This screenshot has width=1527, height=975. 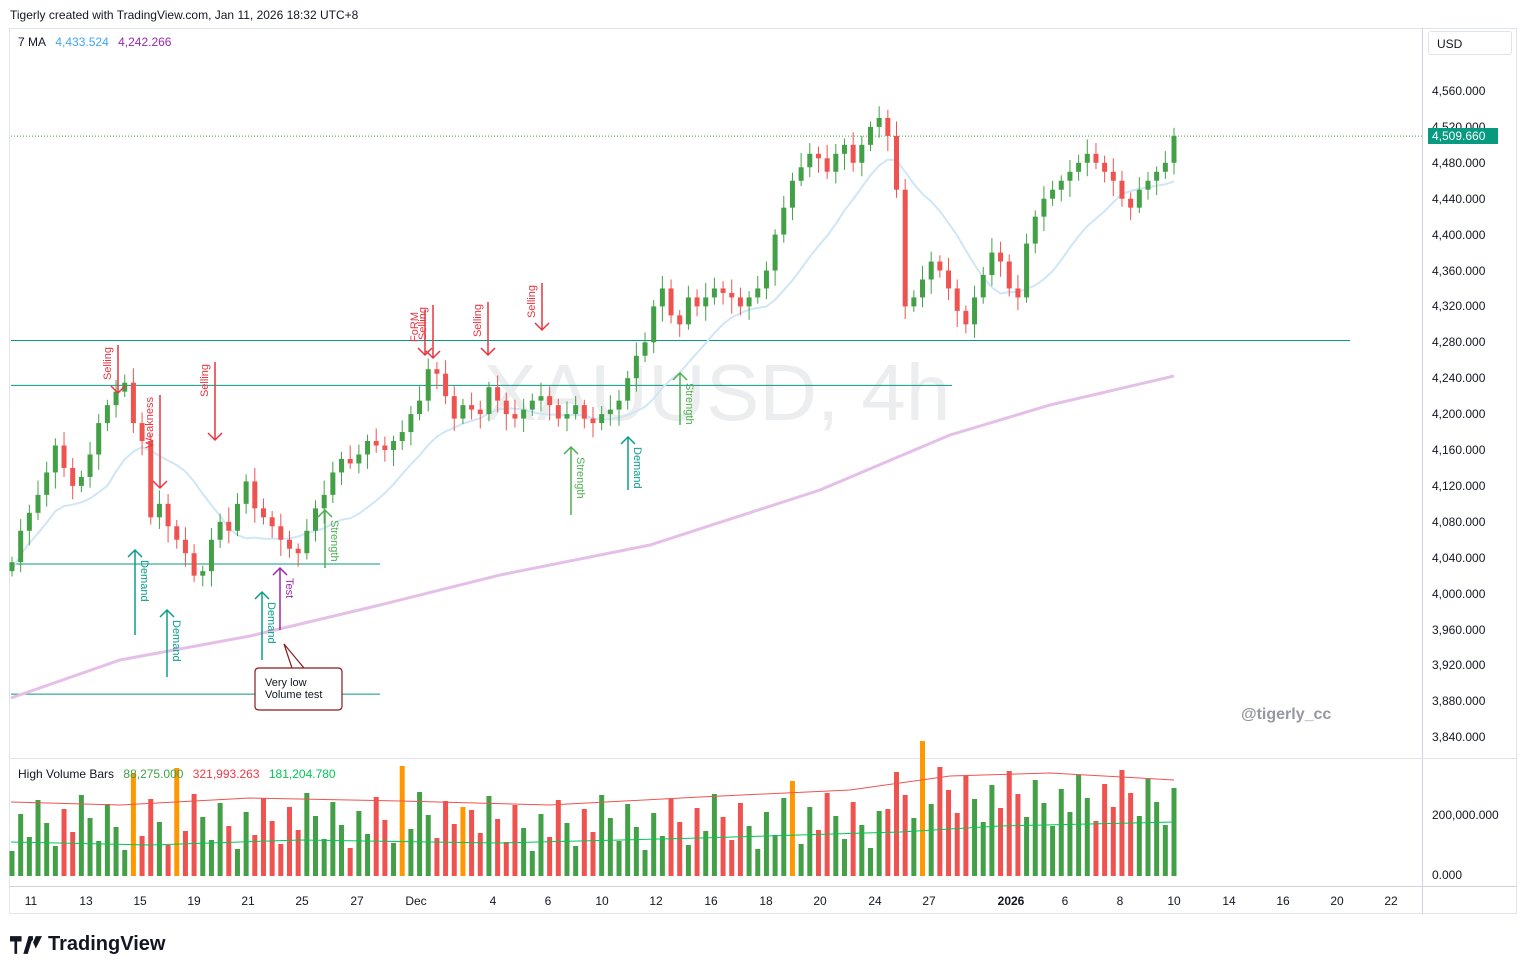 I want to click on currency-selector: USD, so click(x=1470, y=43).